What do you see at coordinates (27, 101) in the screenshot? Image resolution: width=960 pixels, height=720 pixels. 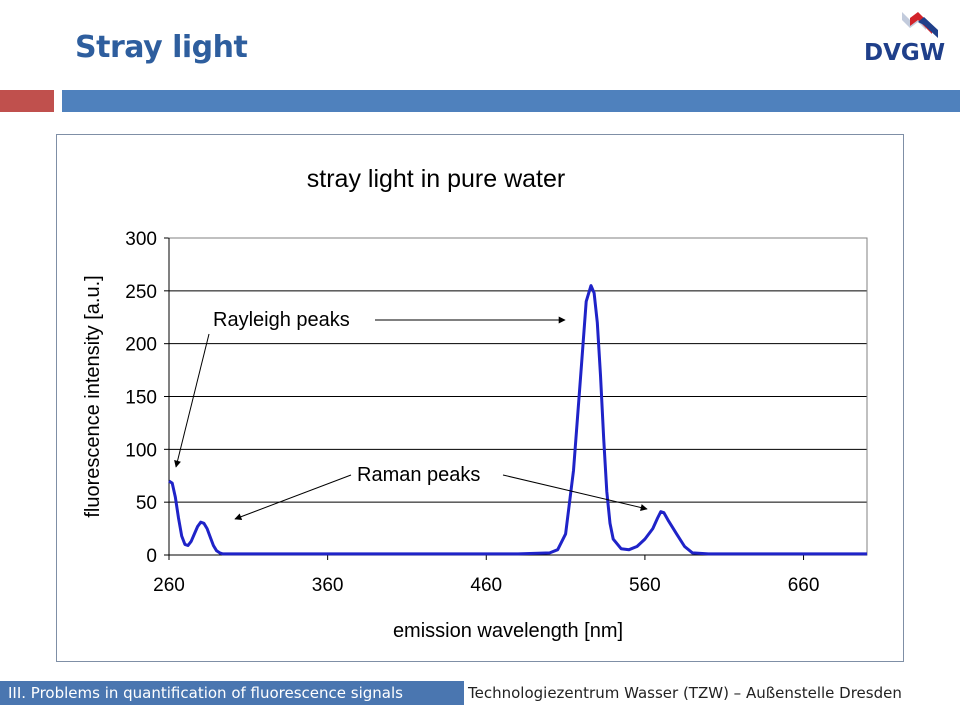 I see `header-accent-red` at bounding box center [27, 101].